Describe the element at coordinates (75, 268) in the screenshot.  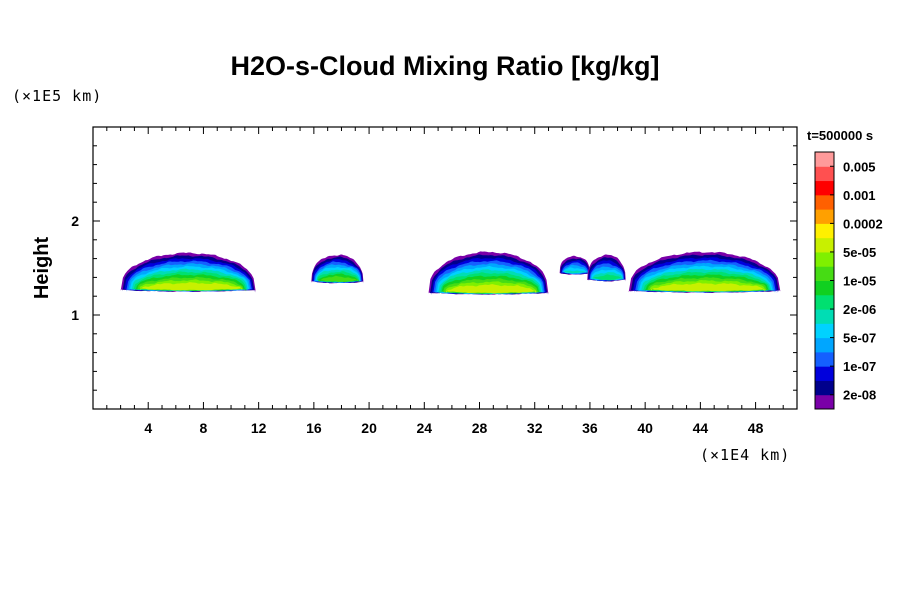
I see `y-tick-labels: 12` at that location.